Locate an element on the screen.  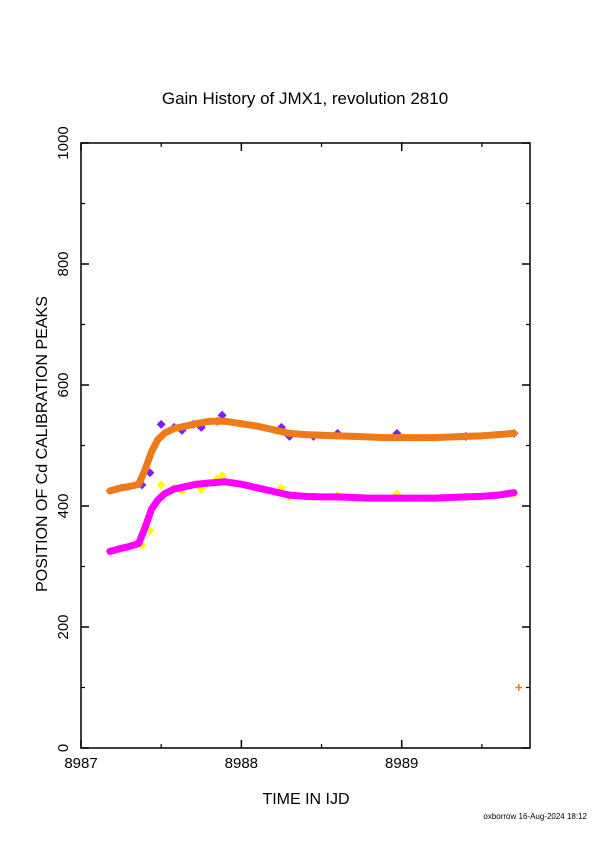
y-tick-label: 800 is located at coordinates (63, 263).